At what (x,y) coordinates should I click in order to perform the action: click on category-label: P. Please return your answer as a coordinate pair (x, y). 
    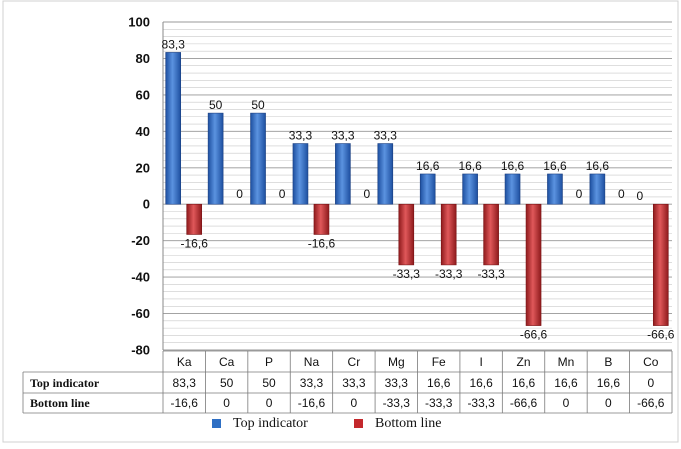
    Looking at the image, I should click on (269, 362).